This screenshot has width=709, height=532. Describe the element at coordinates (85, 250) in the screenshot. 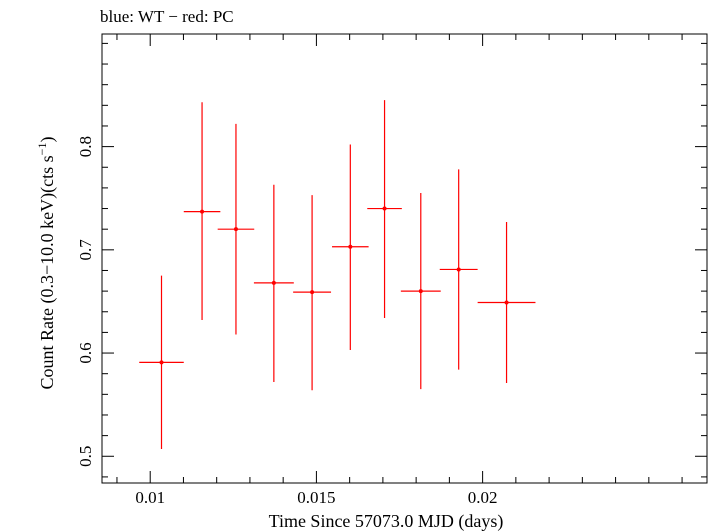

I see `y-tick-label: 0.7` at that location.